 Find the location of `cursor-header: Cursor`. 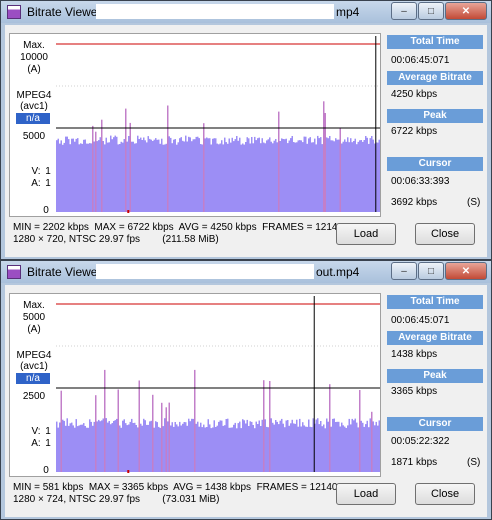

cursor-header: Cursor is located at coordinates (435, 164).